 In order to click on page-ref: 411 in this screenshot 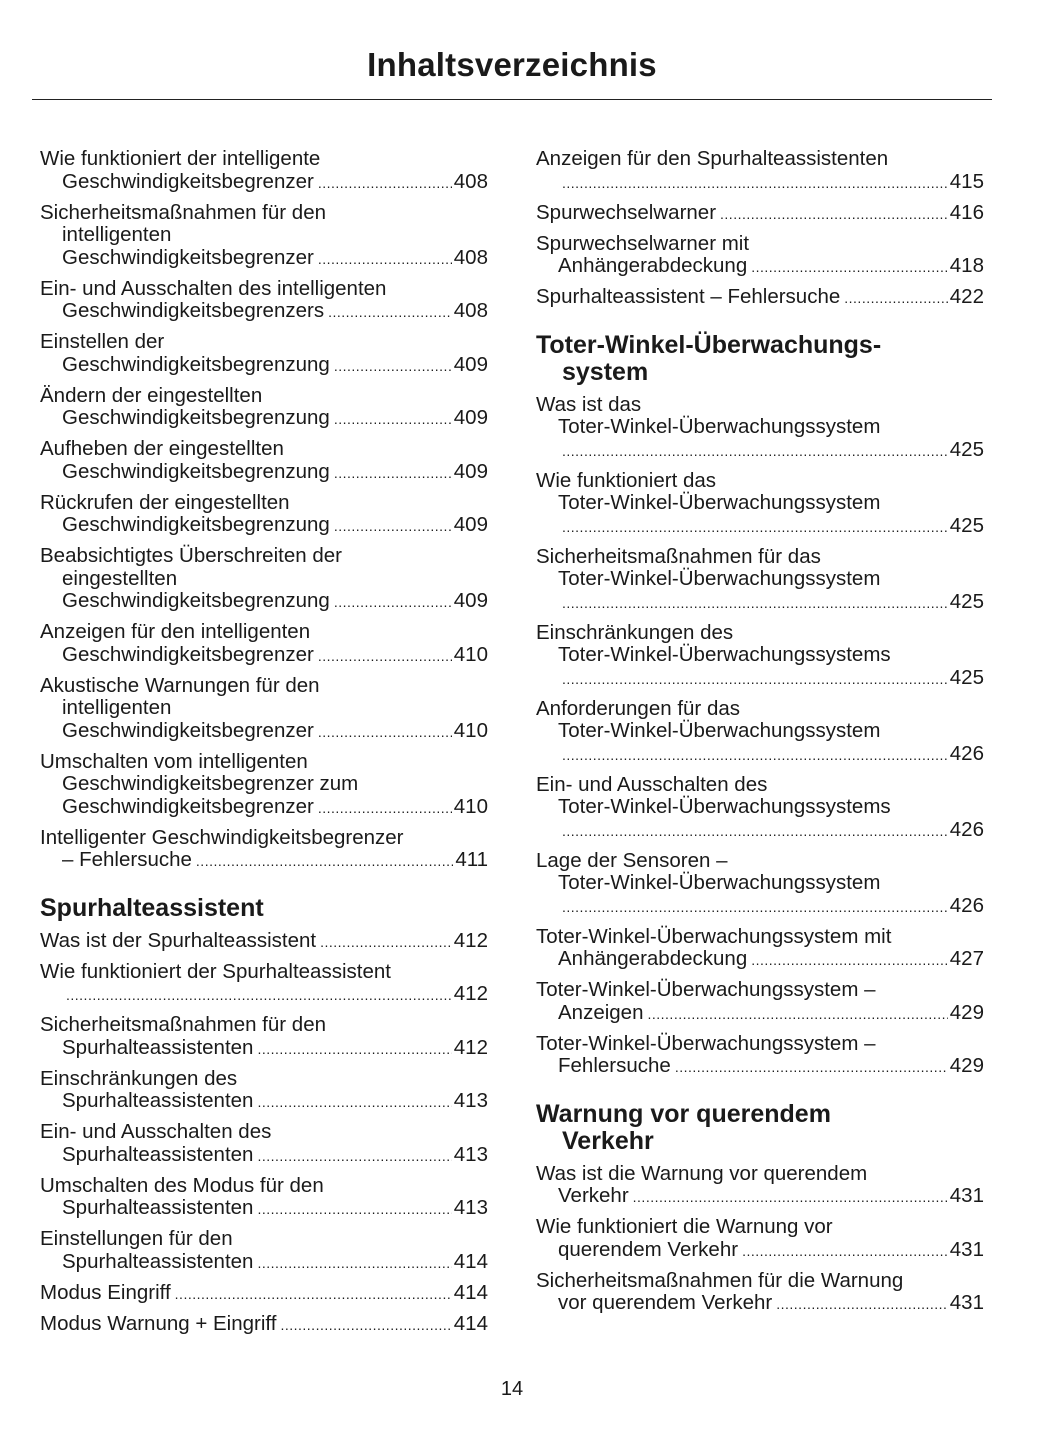, I will do `click(471, 859)`.